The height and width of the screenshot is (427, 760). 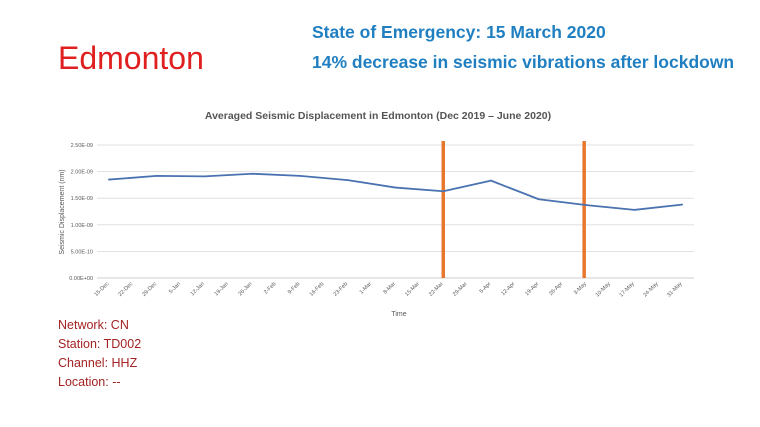 I want to click on channel-label: Channel: HHZ, so click(x=98, y=363).